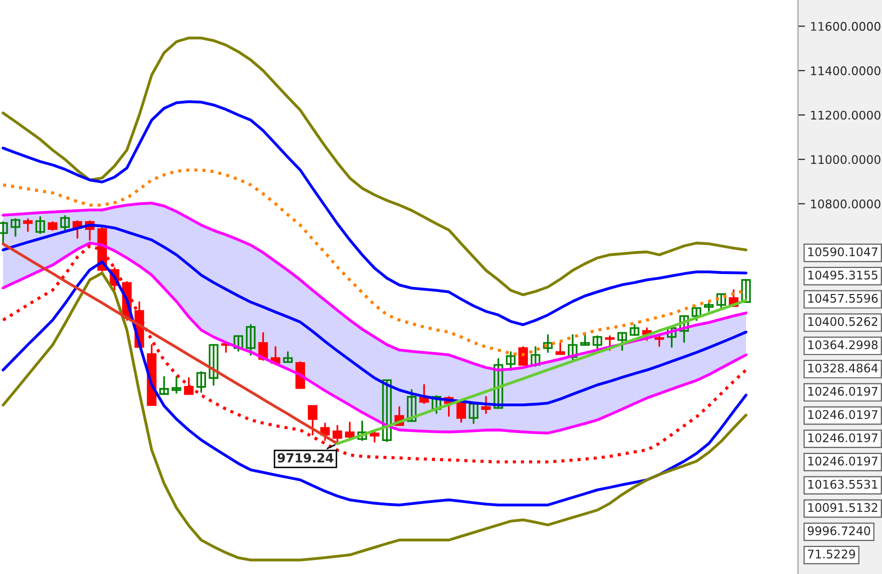 Image resolution: width=882 pixels, height=574 pixels. I want to click on y-tick-label: 10800.0000, so click(845, 203).